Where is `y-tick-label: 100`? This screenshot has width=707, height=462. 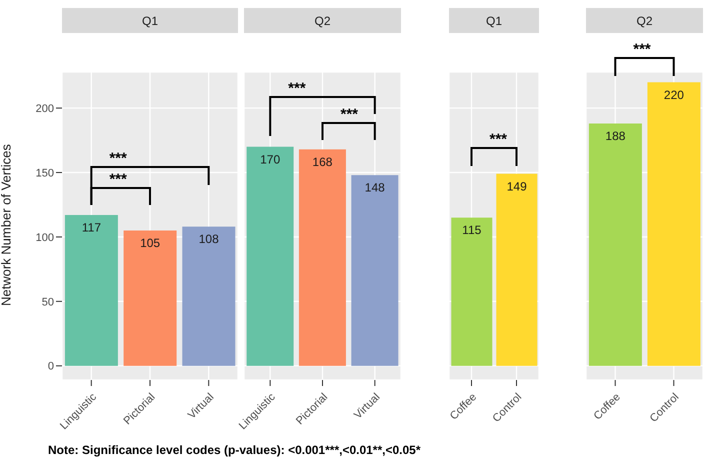
y-tick-label: 100 is located at coordinates (45, 238).